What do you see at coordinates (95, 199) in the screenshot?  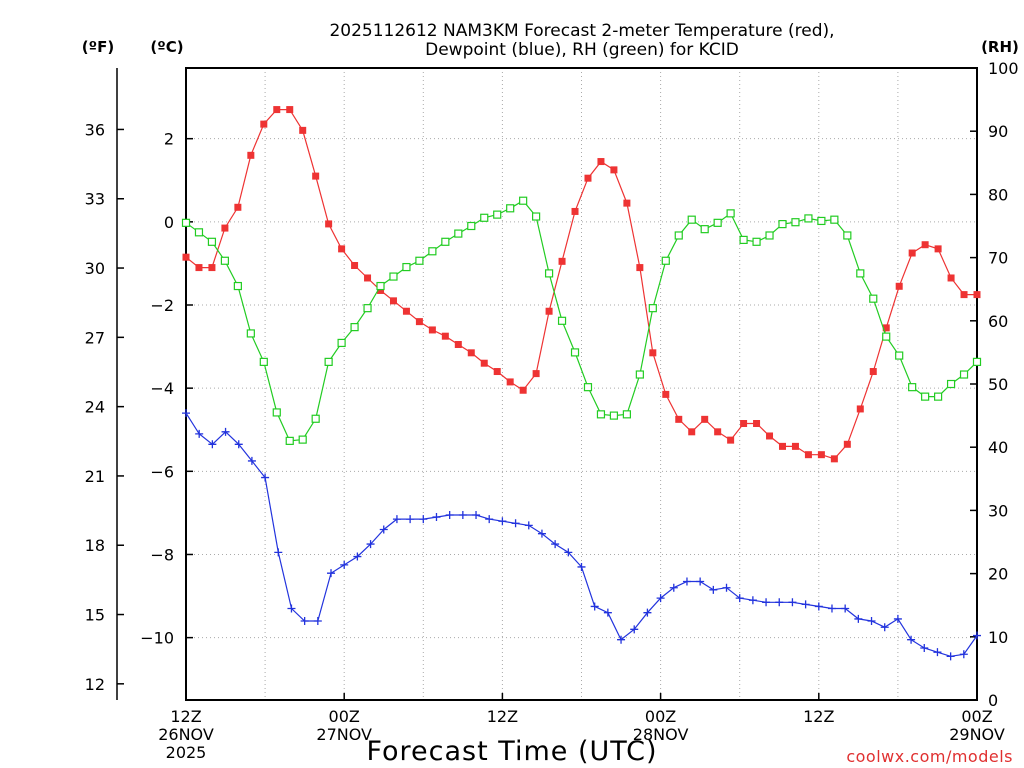 I see `fahrenheit-tick-label: 33` at bounding box center [95, 199].